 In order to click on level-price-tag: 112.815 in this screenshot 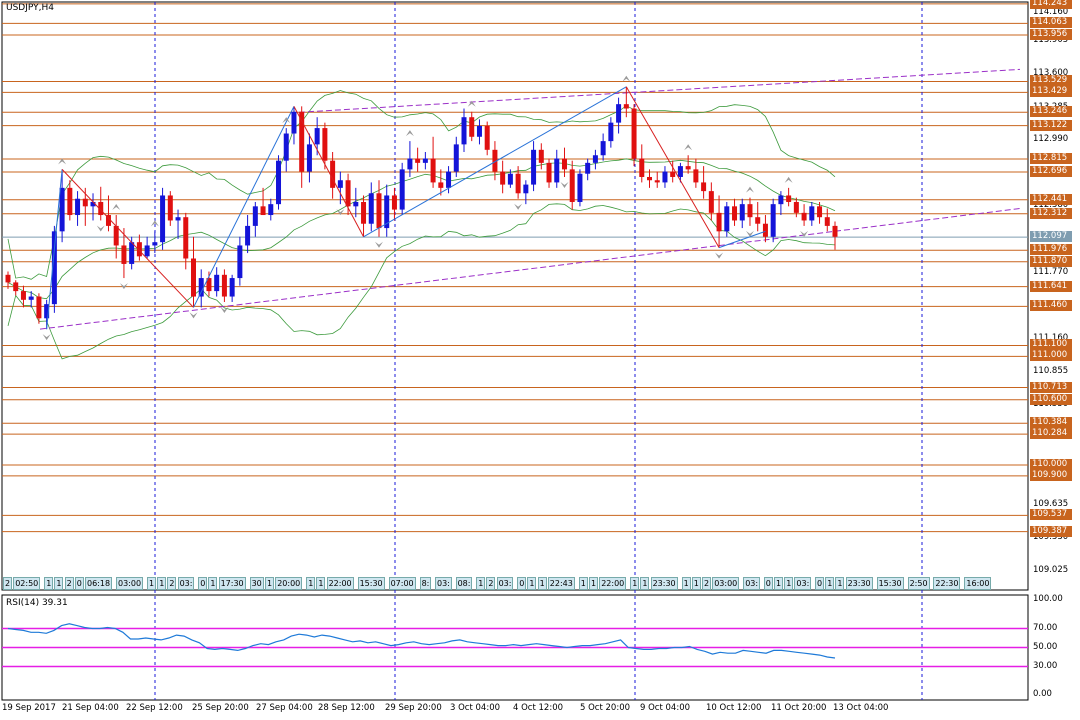, I will do `click(1051, 159)`.